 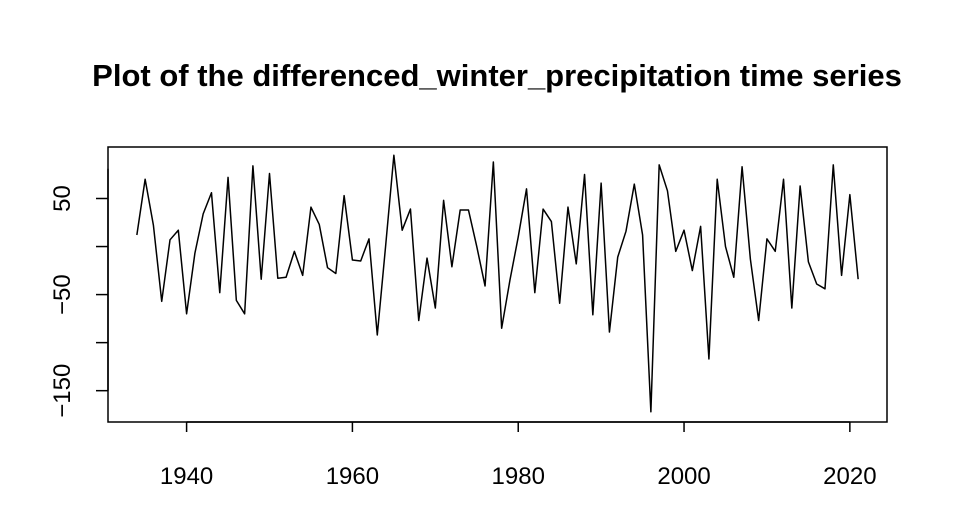 What do you see at coordinates (62, 294) in the screenshot?
I see `y-tick-label: −50` at bounding box center [62, 294].